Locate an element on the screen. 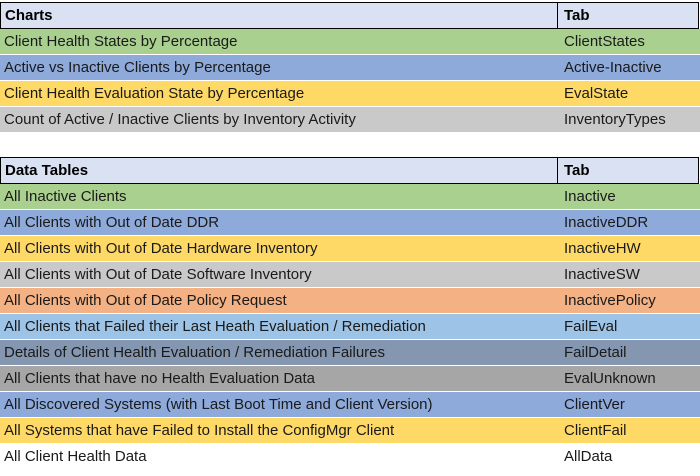 This screenshot has height=476, width=700. table-header: Charts Tab is located at coordinates (349, 15).